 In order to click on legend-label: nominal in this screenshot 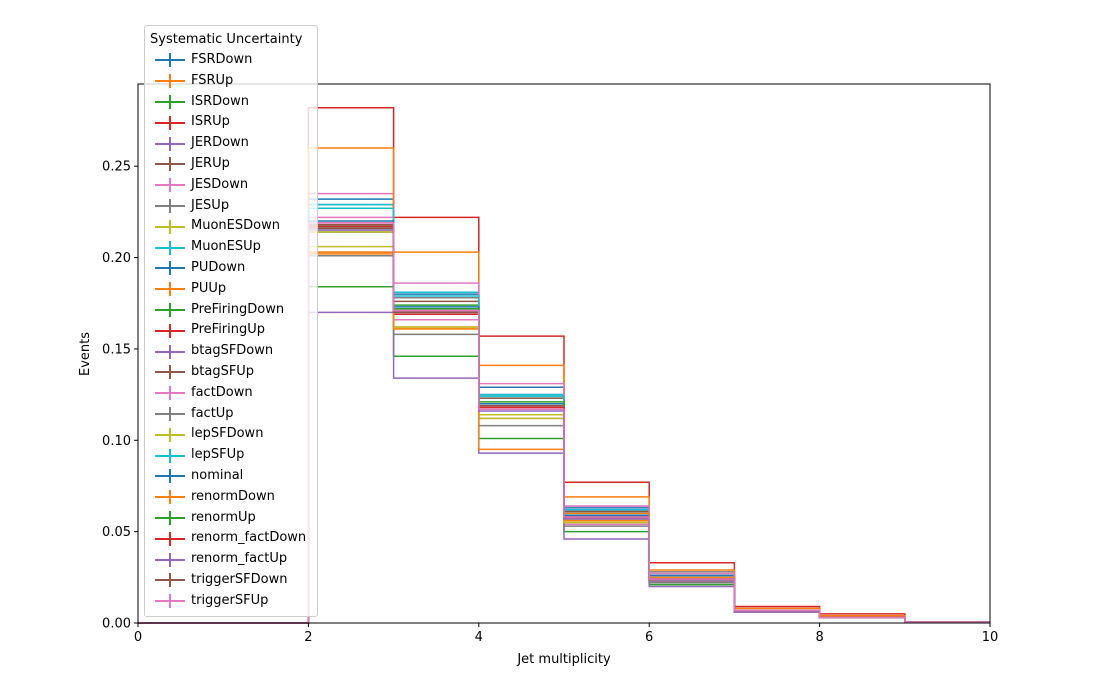, I will do `click(217, 475)`.